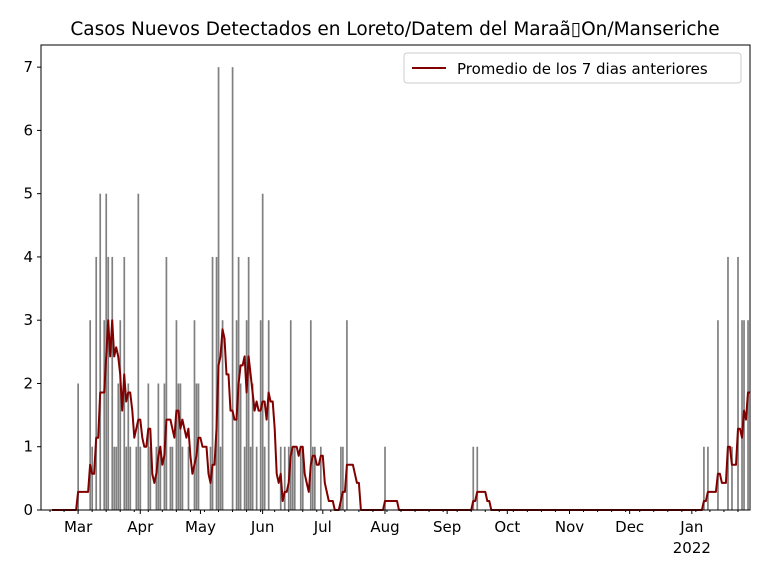 The image size is (768, 580). I want to click on x-tick-label: Dec, so click(629, 527).